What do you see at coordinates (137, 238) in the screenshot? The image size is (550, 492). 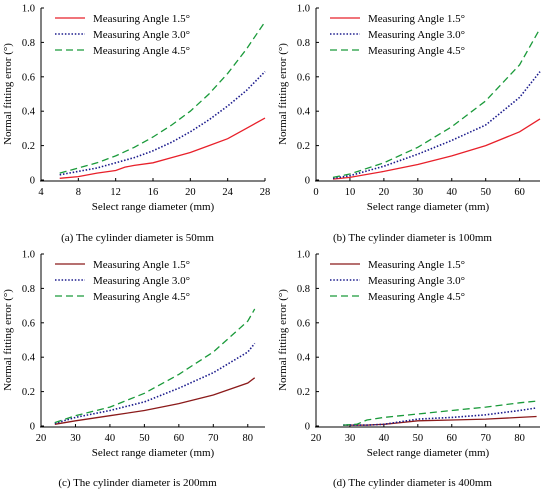 I see `chart-caption-a: (a) The cylinder diameter is 50mm` at bounding box center [137, 238].